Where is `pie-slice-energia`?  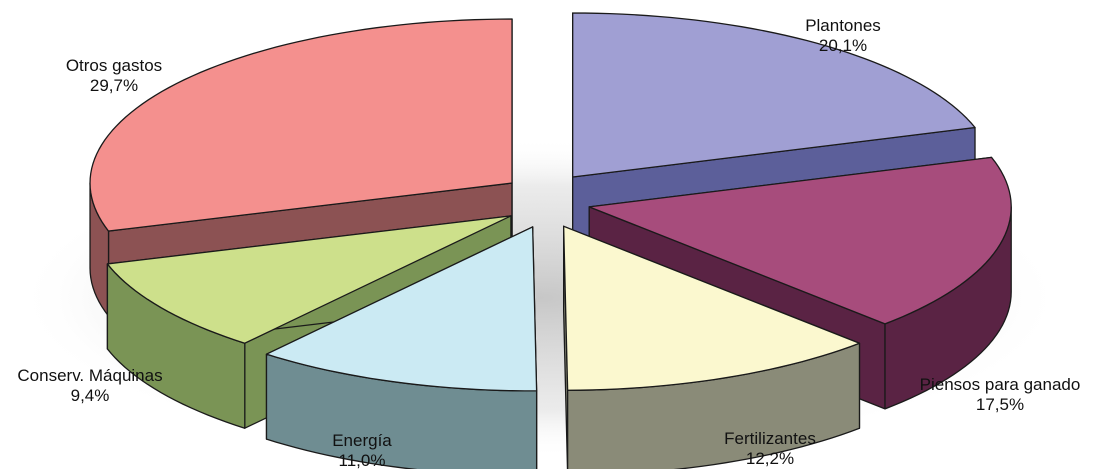
pie-slice-energia is located at coordinates (401, 347).